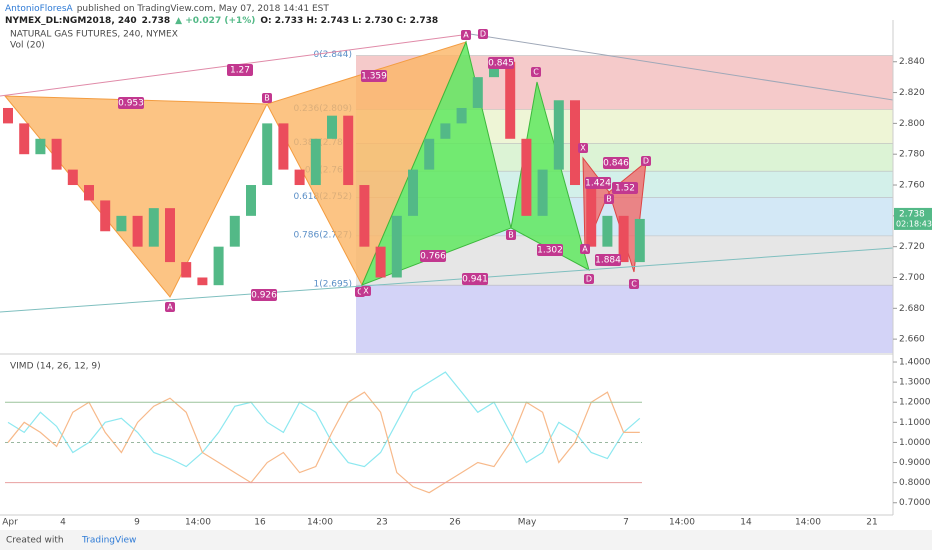  Describe the element at coordinates (527, 523) in the screenshot. I see `x-tick-label: May` at that location.